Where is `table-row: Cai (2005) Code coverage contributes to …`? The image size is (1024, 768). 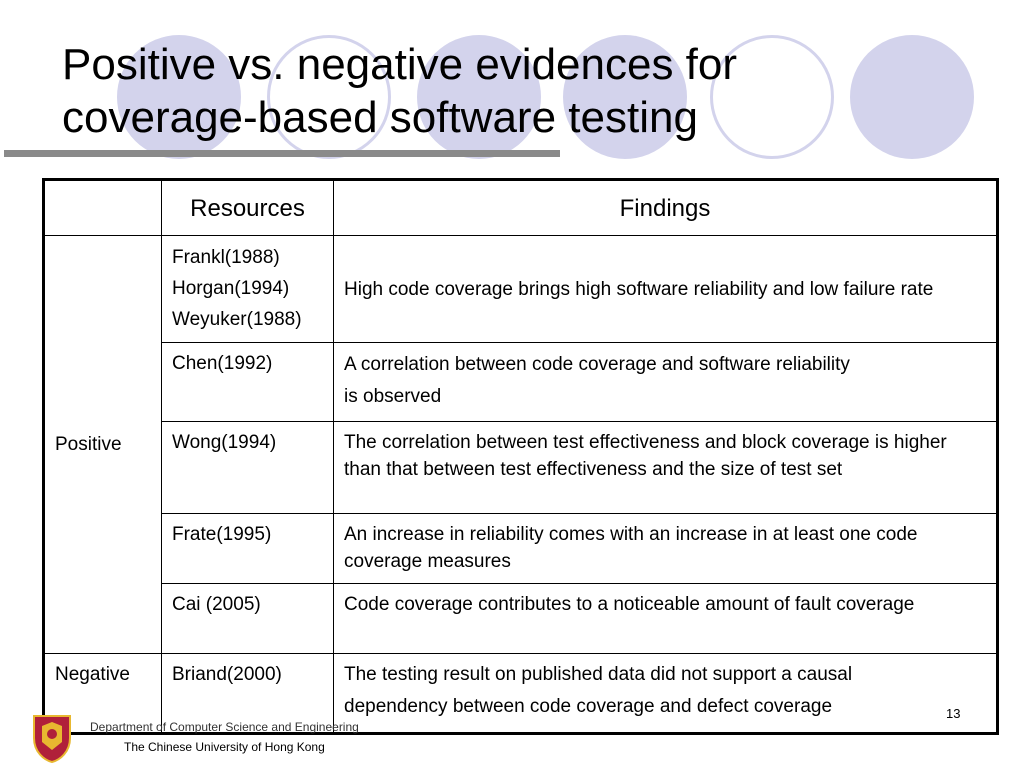 table-row: Cai (2005) Code coverage contributes to … is located at coordinates (521, 618).